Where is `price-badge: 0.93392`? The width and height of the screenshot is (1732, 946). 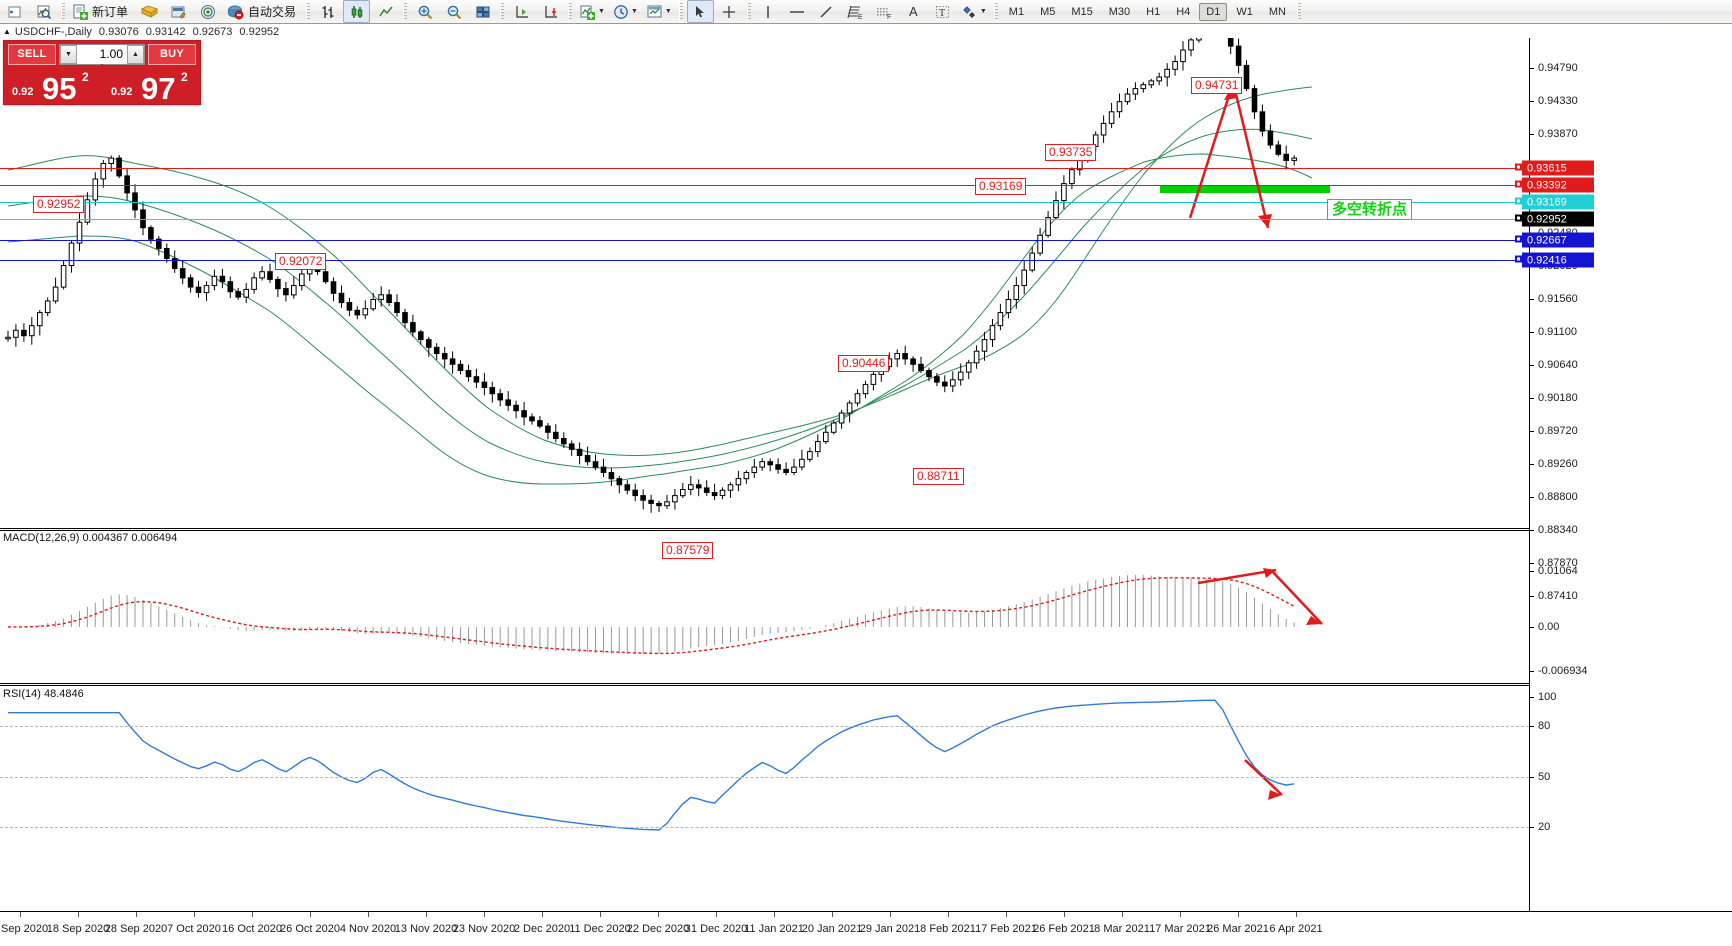
price-badge: 0.93392 is located at coordinates (1554, 185).